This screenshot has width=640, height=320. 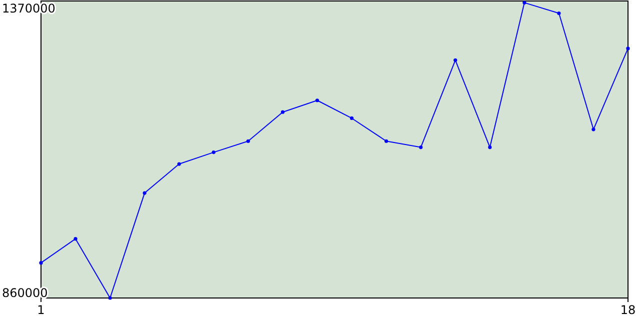 What do you see at coordinates (628, 310) in the screenshot?
I see `x-tick-label: 18` at bounding box center [628, 310].